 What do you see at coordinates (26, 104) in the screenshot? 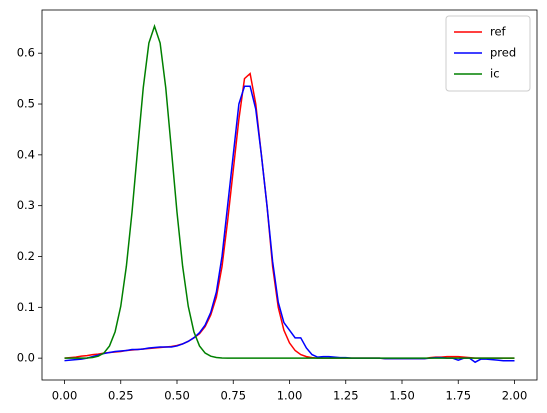
I see `y-tick-label: 0.5` at bounding box center [26, 104].